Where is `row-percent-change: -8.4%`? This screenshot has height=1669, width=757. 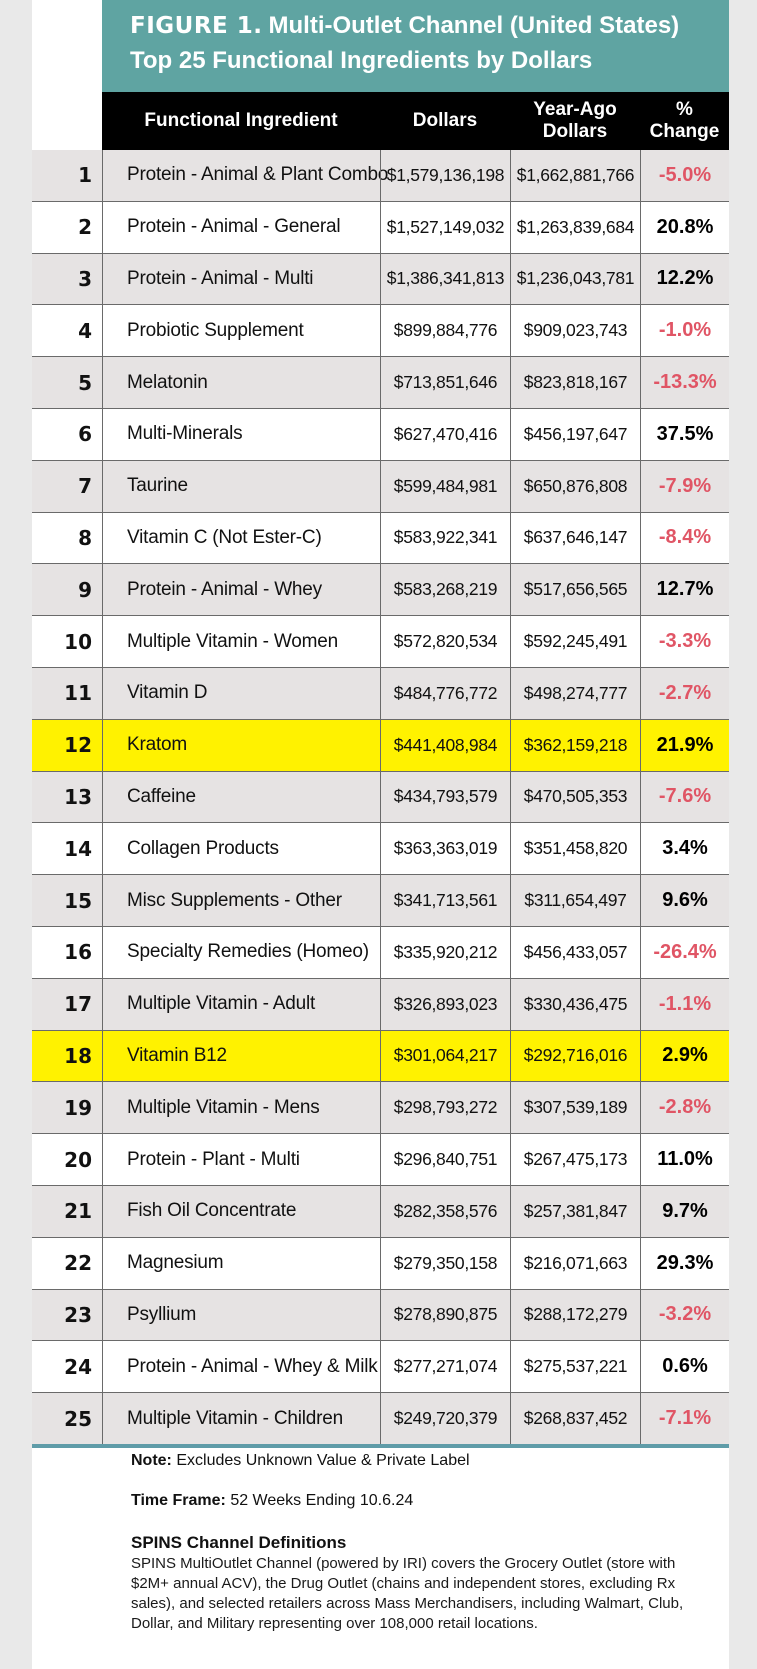
row-percent-change: -8.4% is located at coordinates (684, 538).